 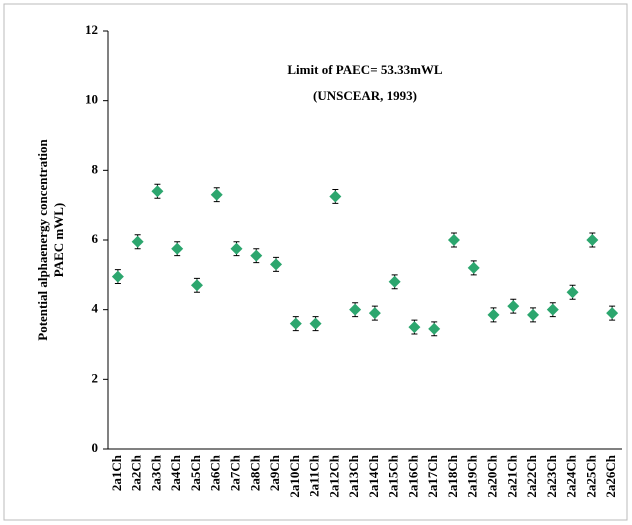 What do you see at coordinates (91, 29) in the screenshot?
I see `y-tick-label: 12` at bounding box center [91, 29].